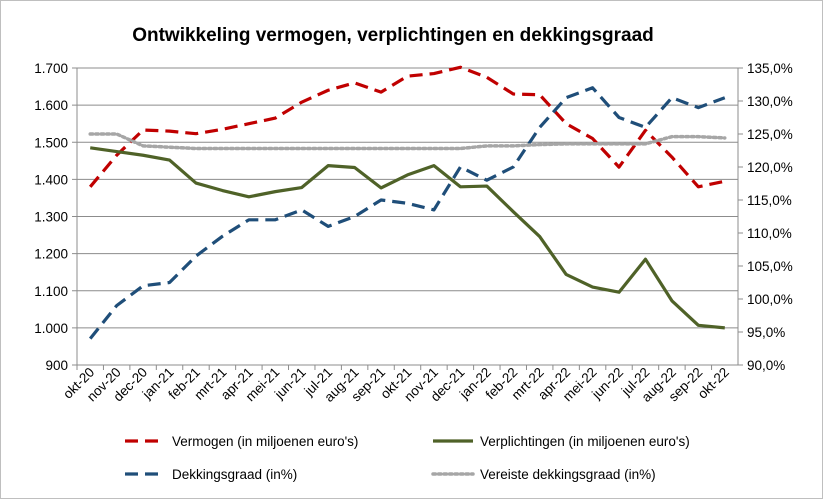  I want to click on y-right-tick-label: 110,0%, so click(769, 233).